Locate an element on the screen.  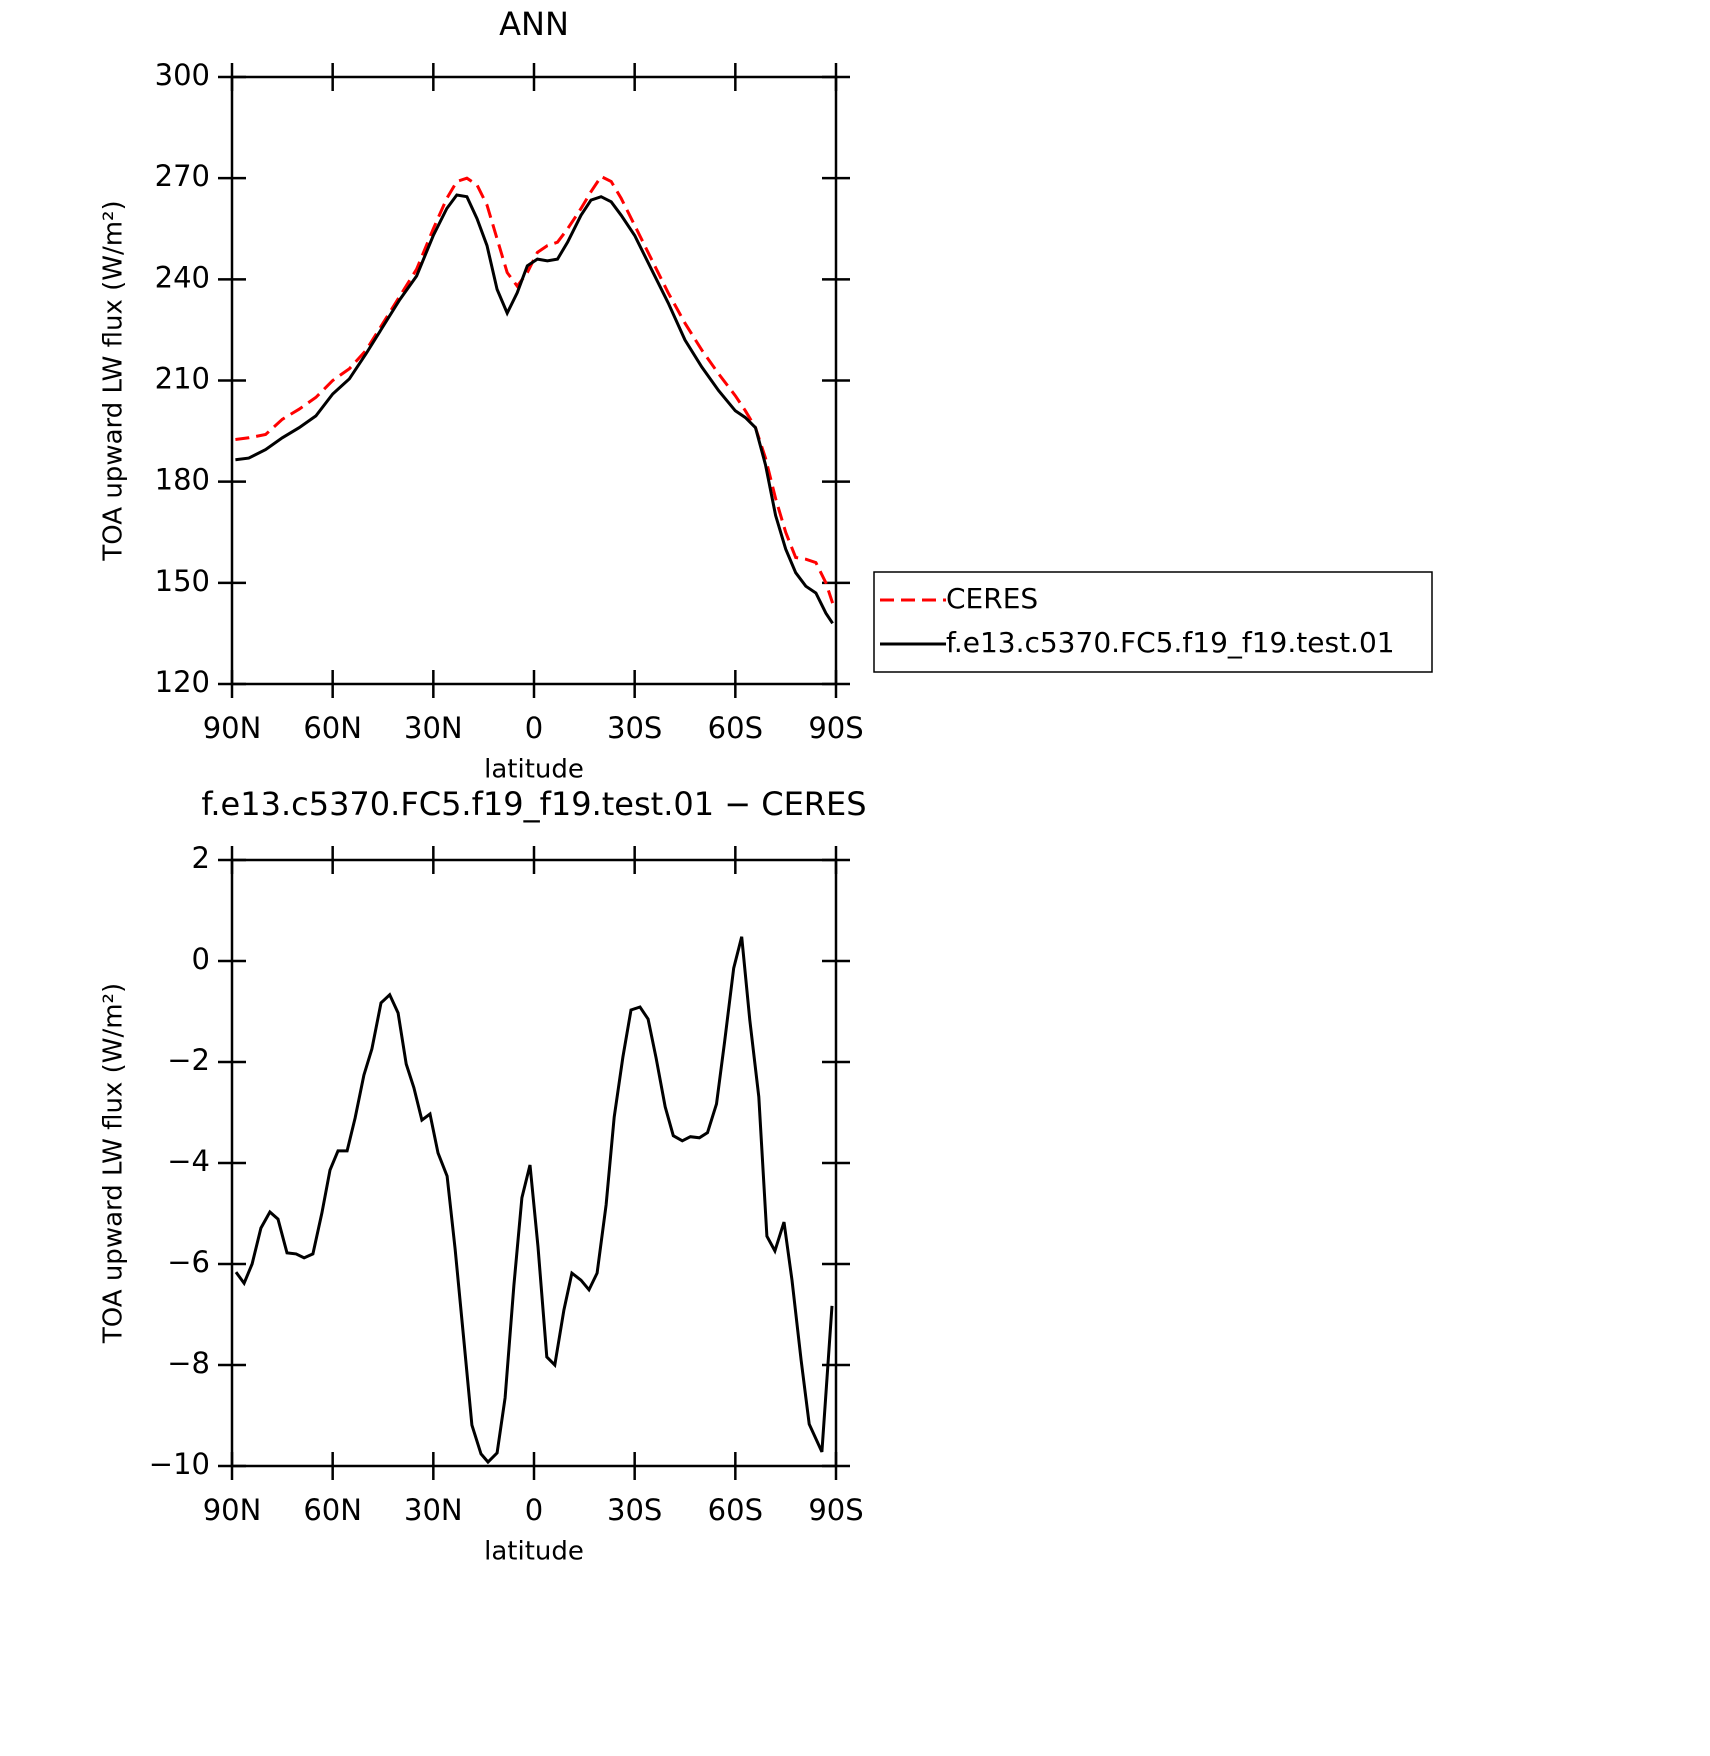
legend-box is located at coordinates (1153, 622).